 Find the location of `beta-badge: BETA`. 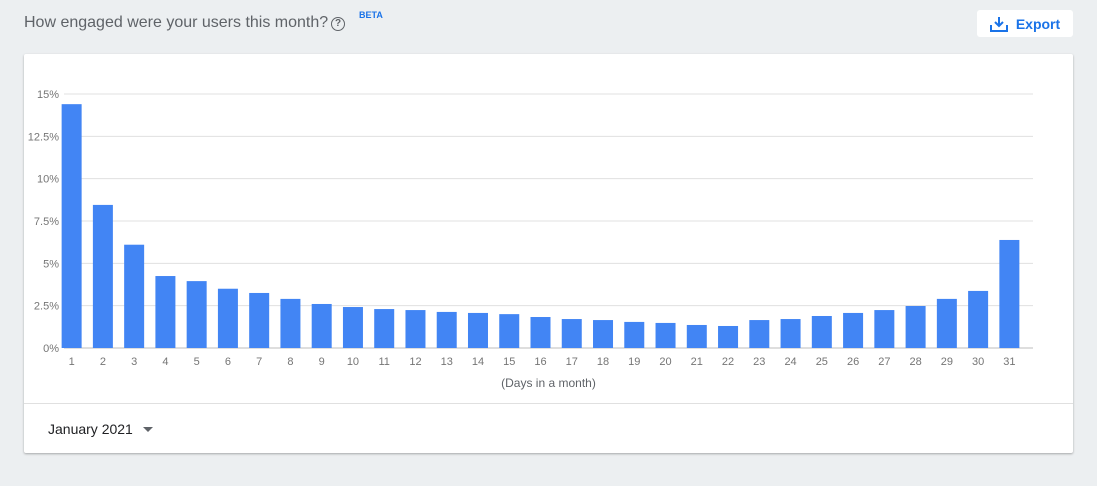

beta-badge: BETA is located at coordinates (371, 15).